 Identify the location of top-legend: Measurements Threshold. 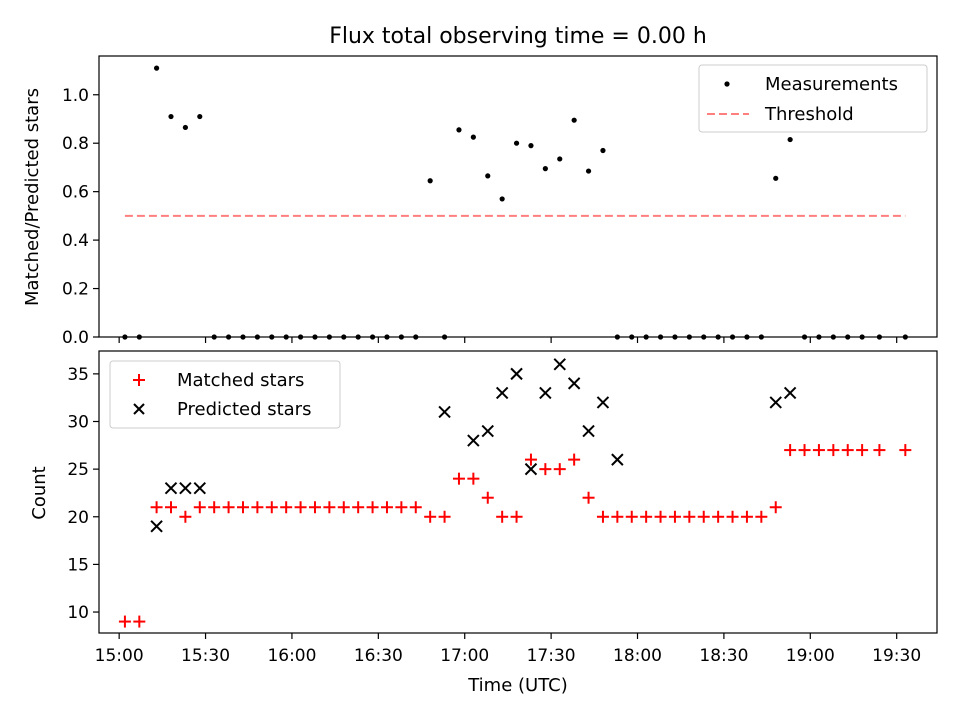
(813, 98).